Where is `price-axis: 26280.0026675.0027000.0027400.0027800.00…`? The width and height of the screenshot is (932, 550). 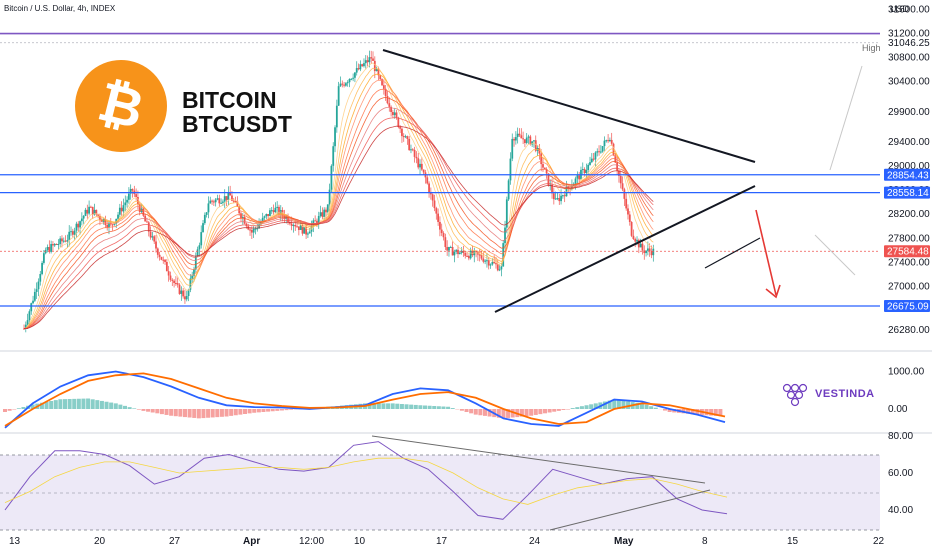
price-axis: 26280.0026675.0027000.0027400.0027800.00… is located at coordinates (909, 169).